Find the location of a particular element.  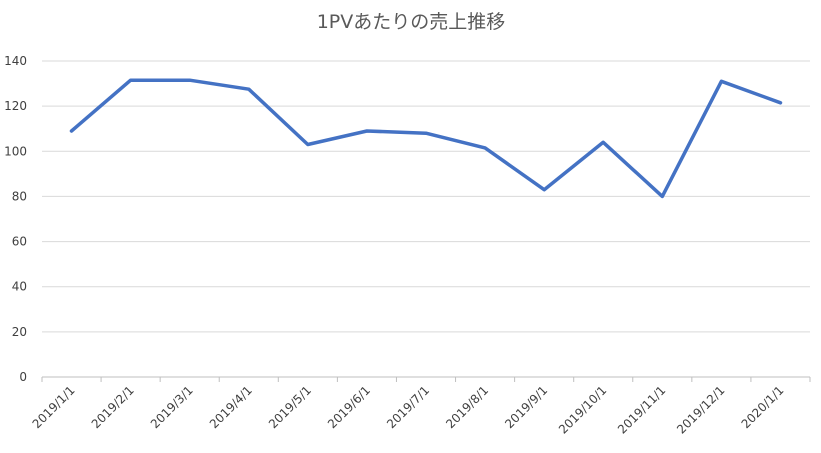

y-tick-label: 140 is located at coordinates (15, 61).